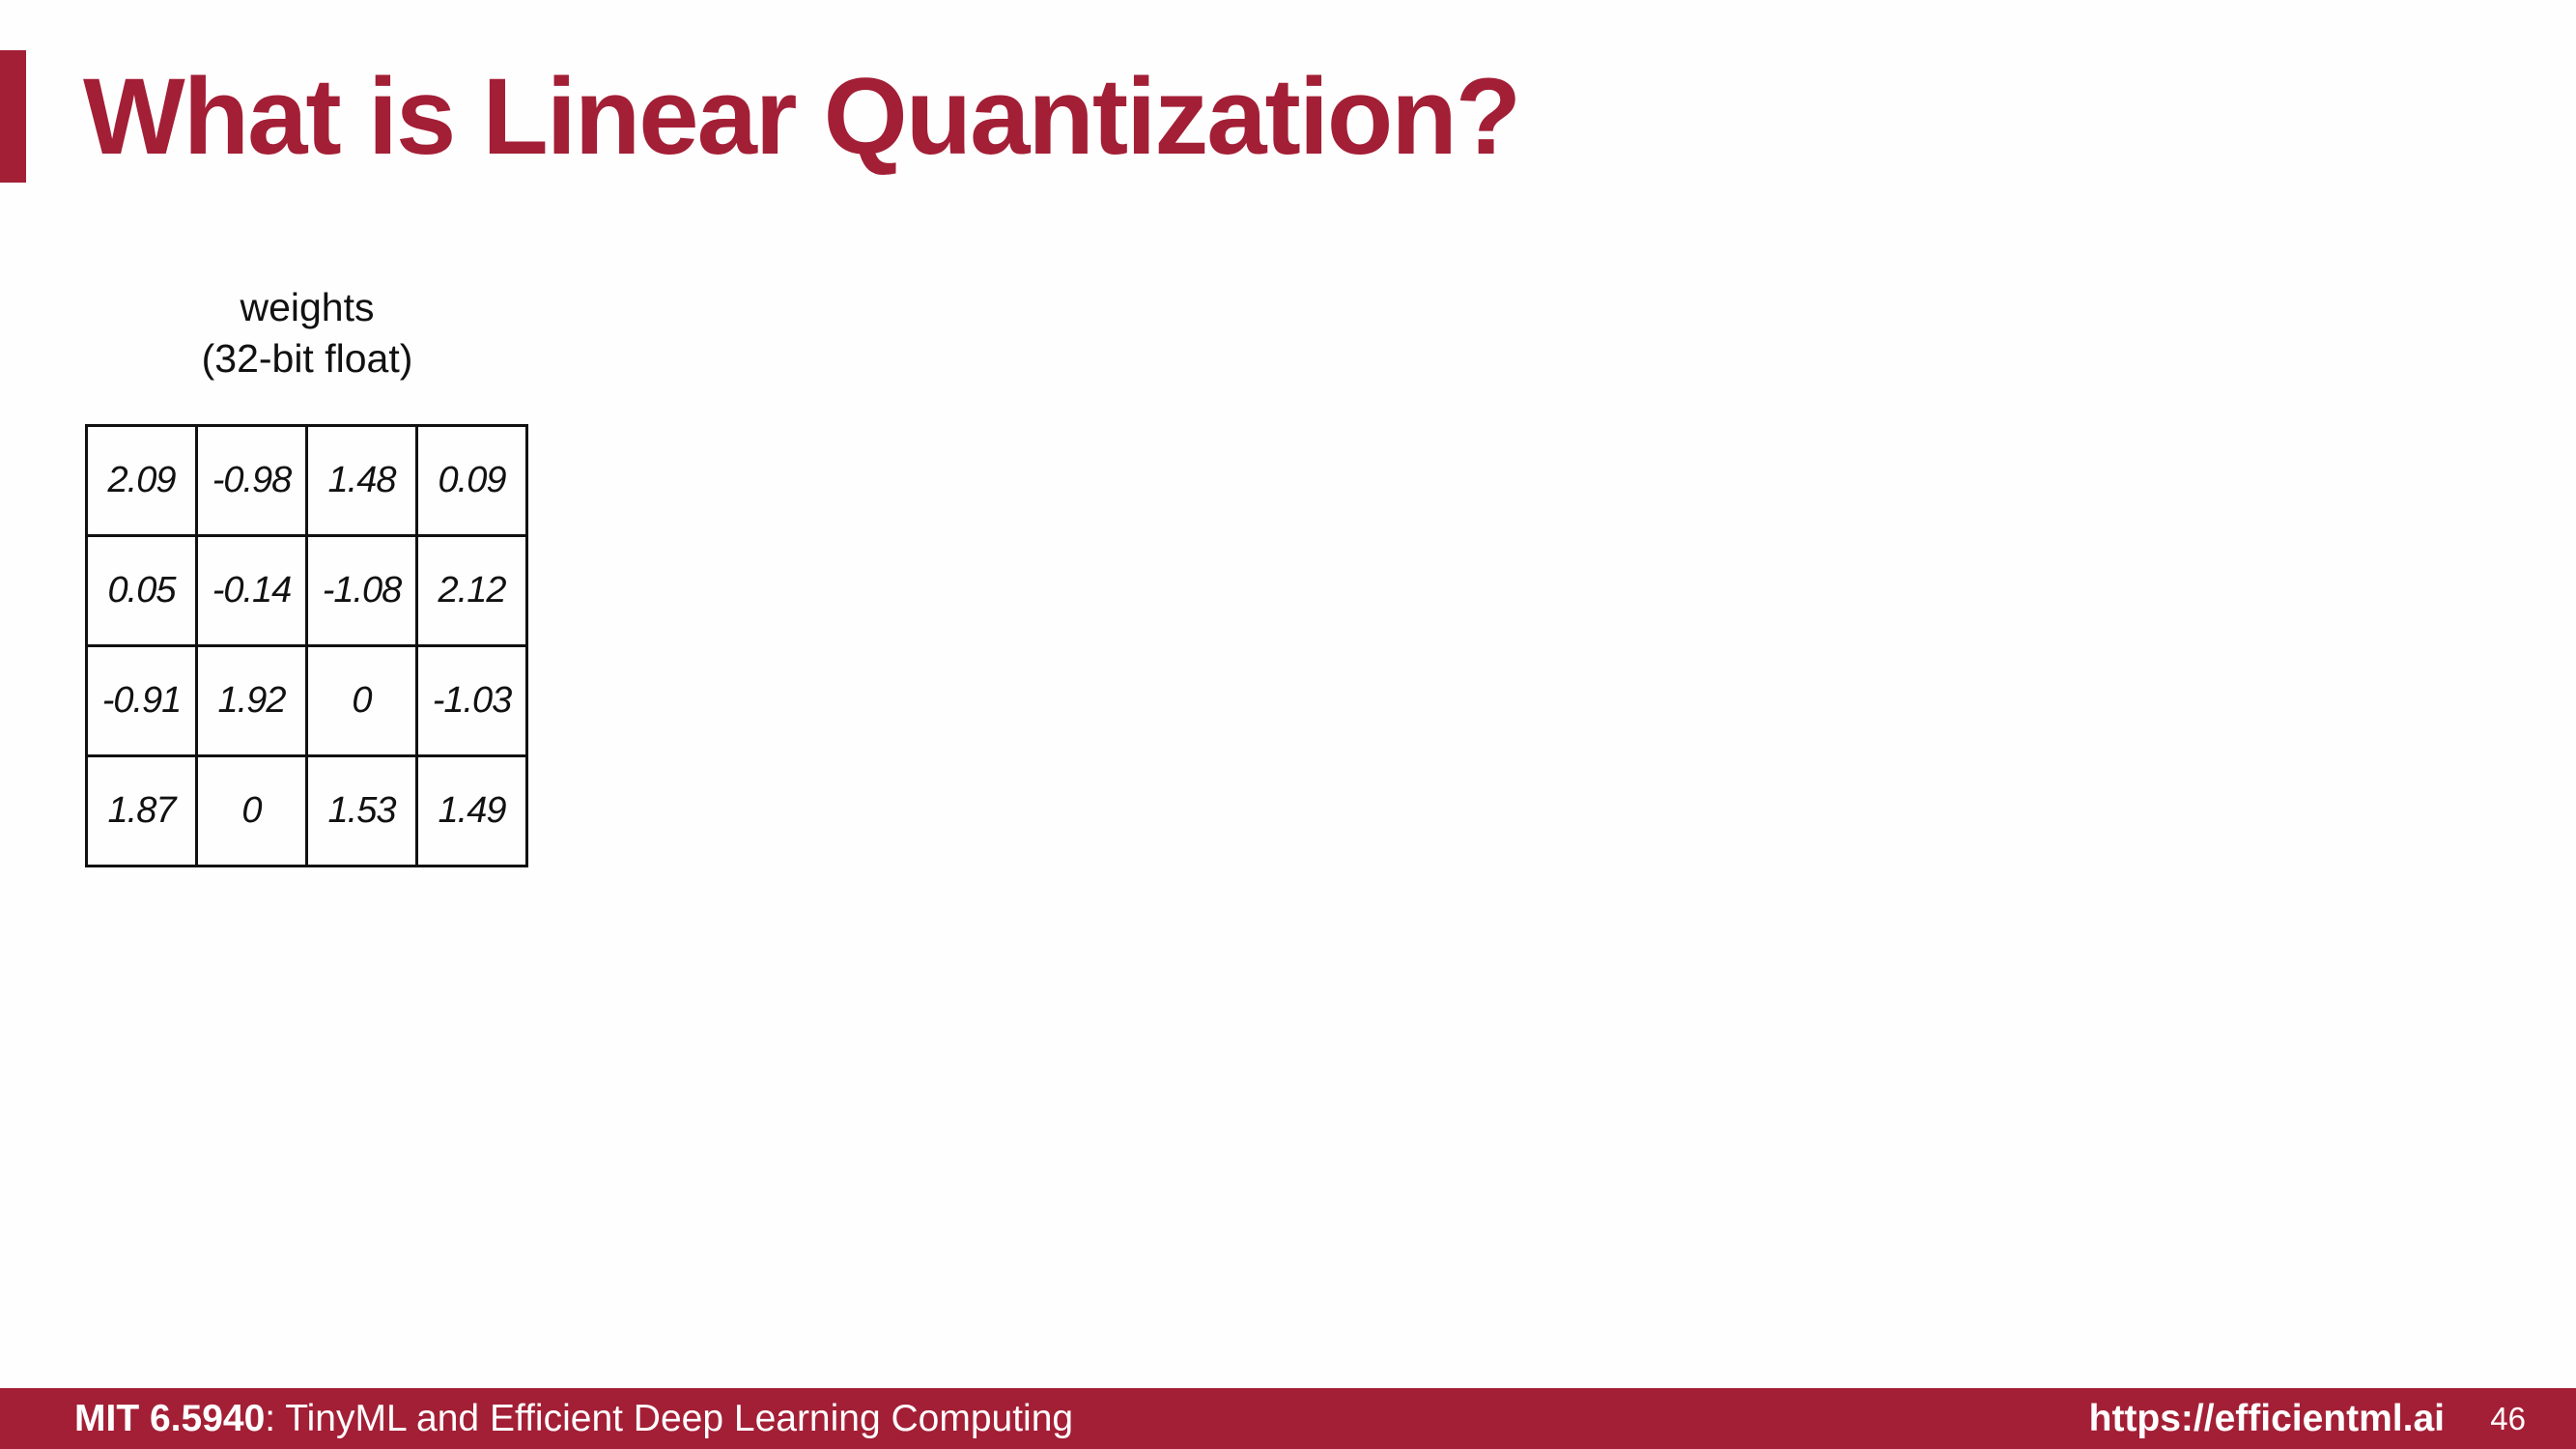 The height and width of the screenshot is (1449, 2576). Describe the element at coordinates (802, 116) in the screenshot. I see `slide-title: What is Linear Quantization?` at that location.